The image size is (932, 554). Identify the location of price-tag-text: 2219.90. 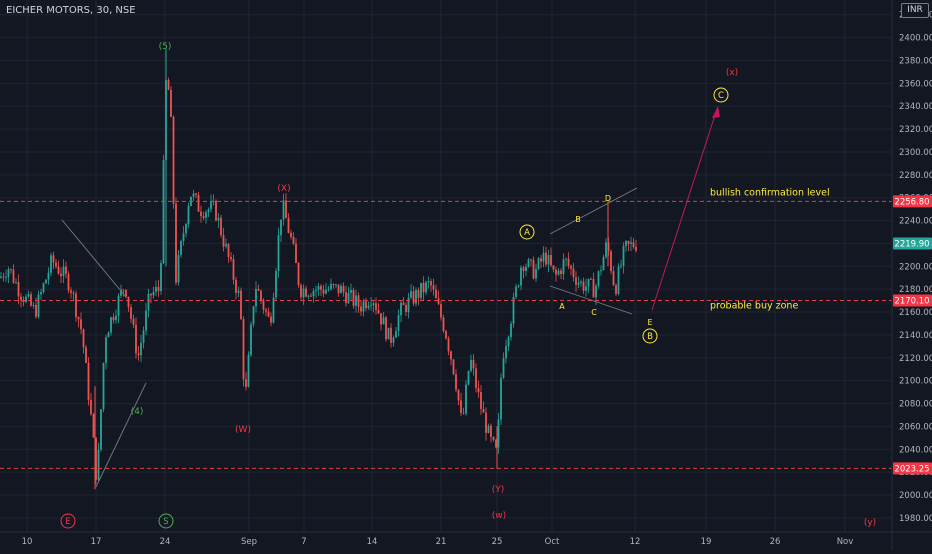
(911, 245).